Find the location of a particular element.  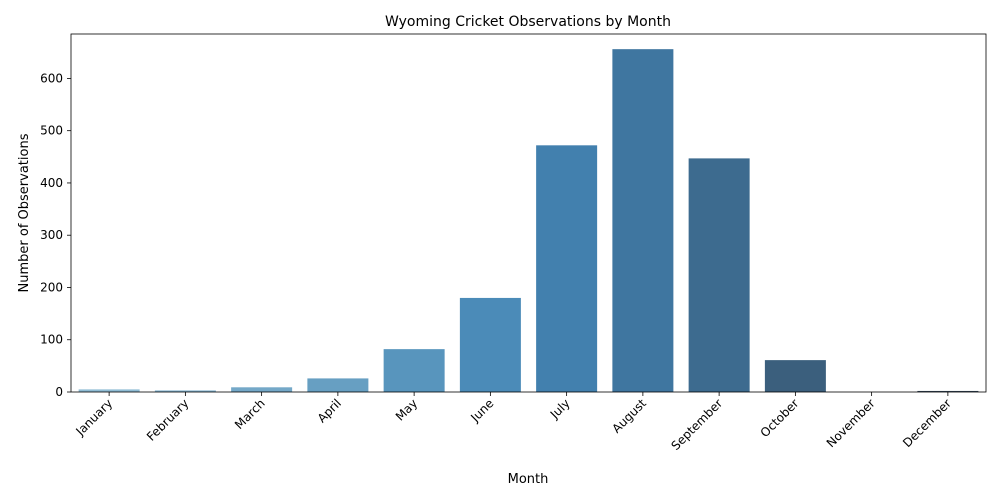

x-tick-label: September is located at coordinates (696, 424).